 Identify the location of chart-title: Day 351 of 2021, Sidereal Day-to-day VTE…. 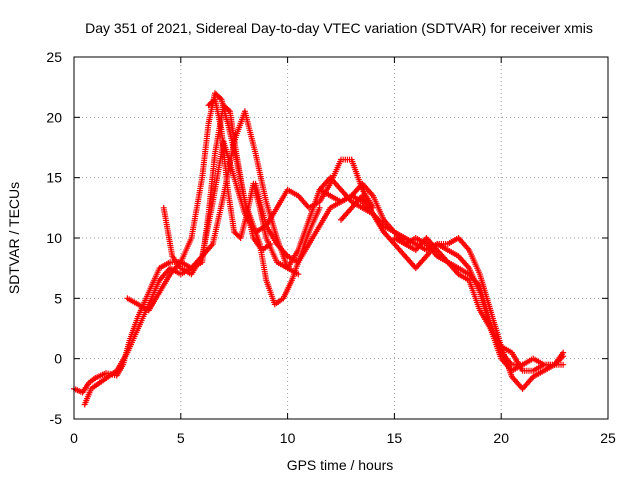
(339, 28).